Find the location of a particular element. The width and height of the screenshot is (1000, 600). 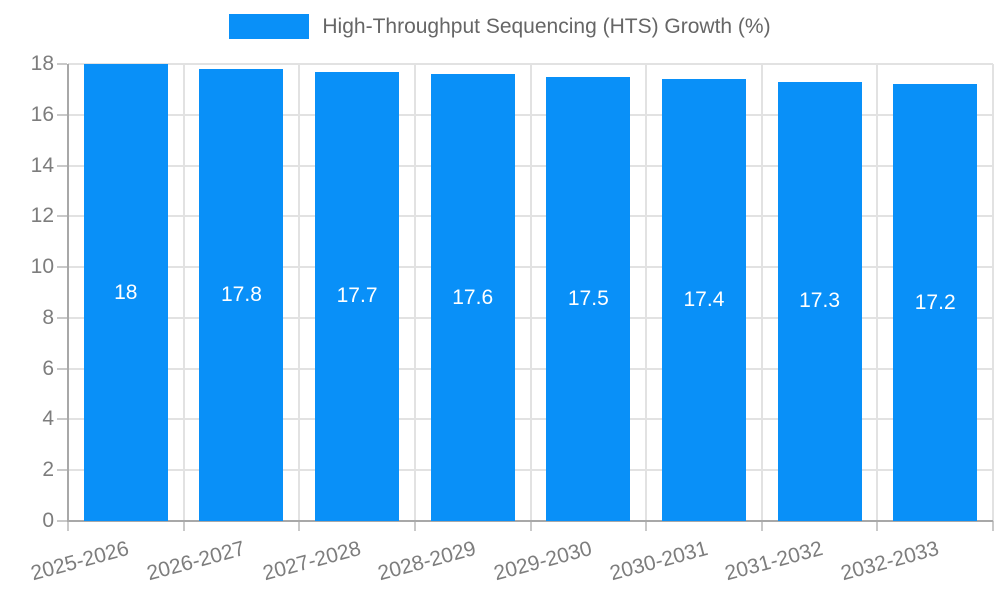

bar-value-label: 18 is located at coordinates (126, 292).